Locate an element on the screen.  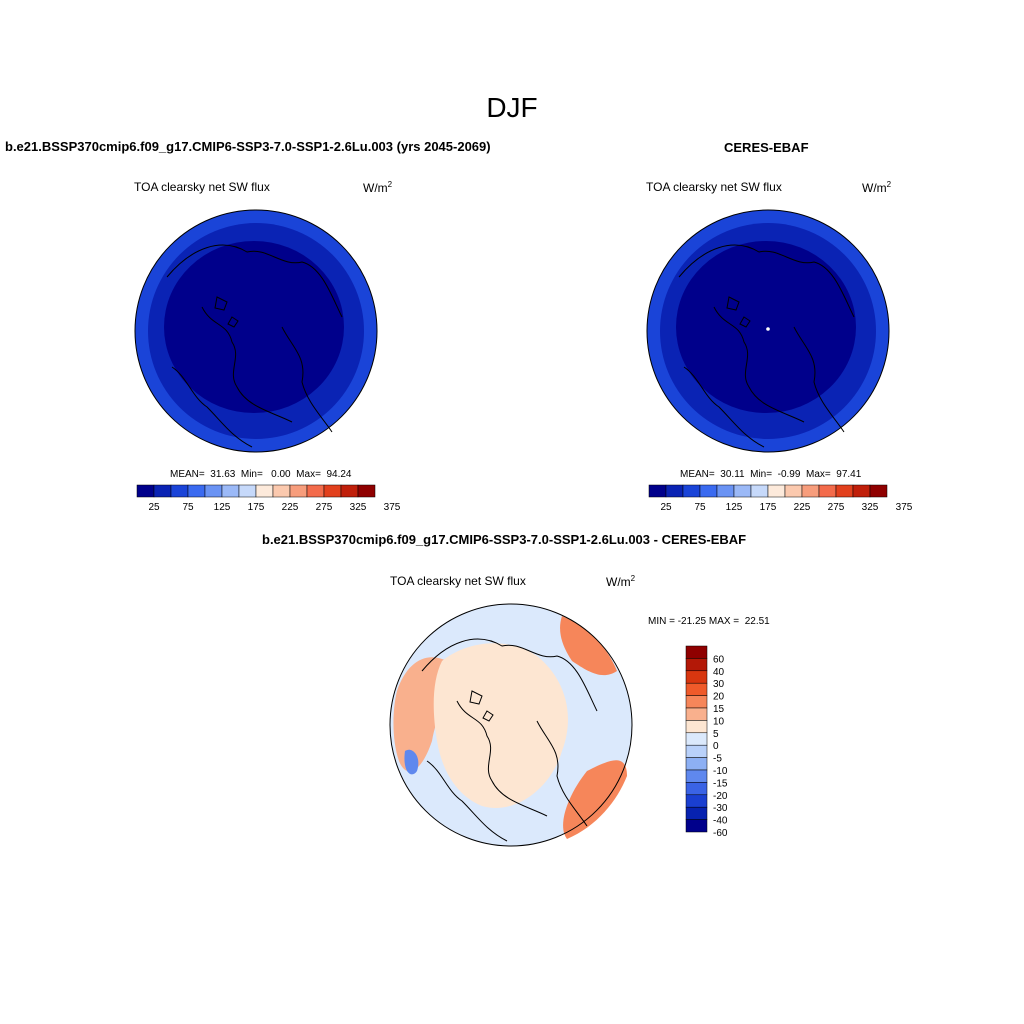
diff-coastlines is located at coordinates (509, 740).